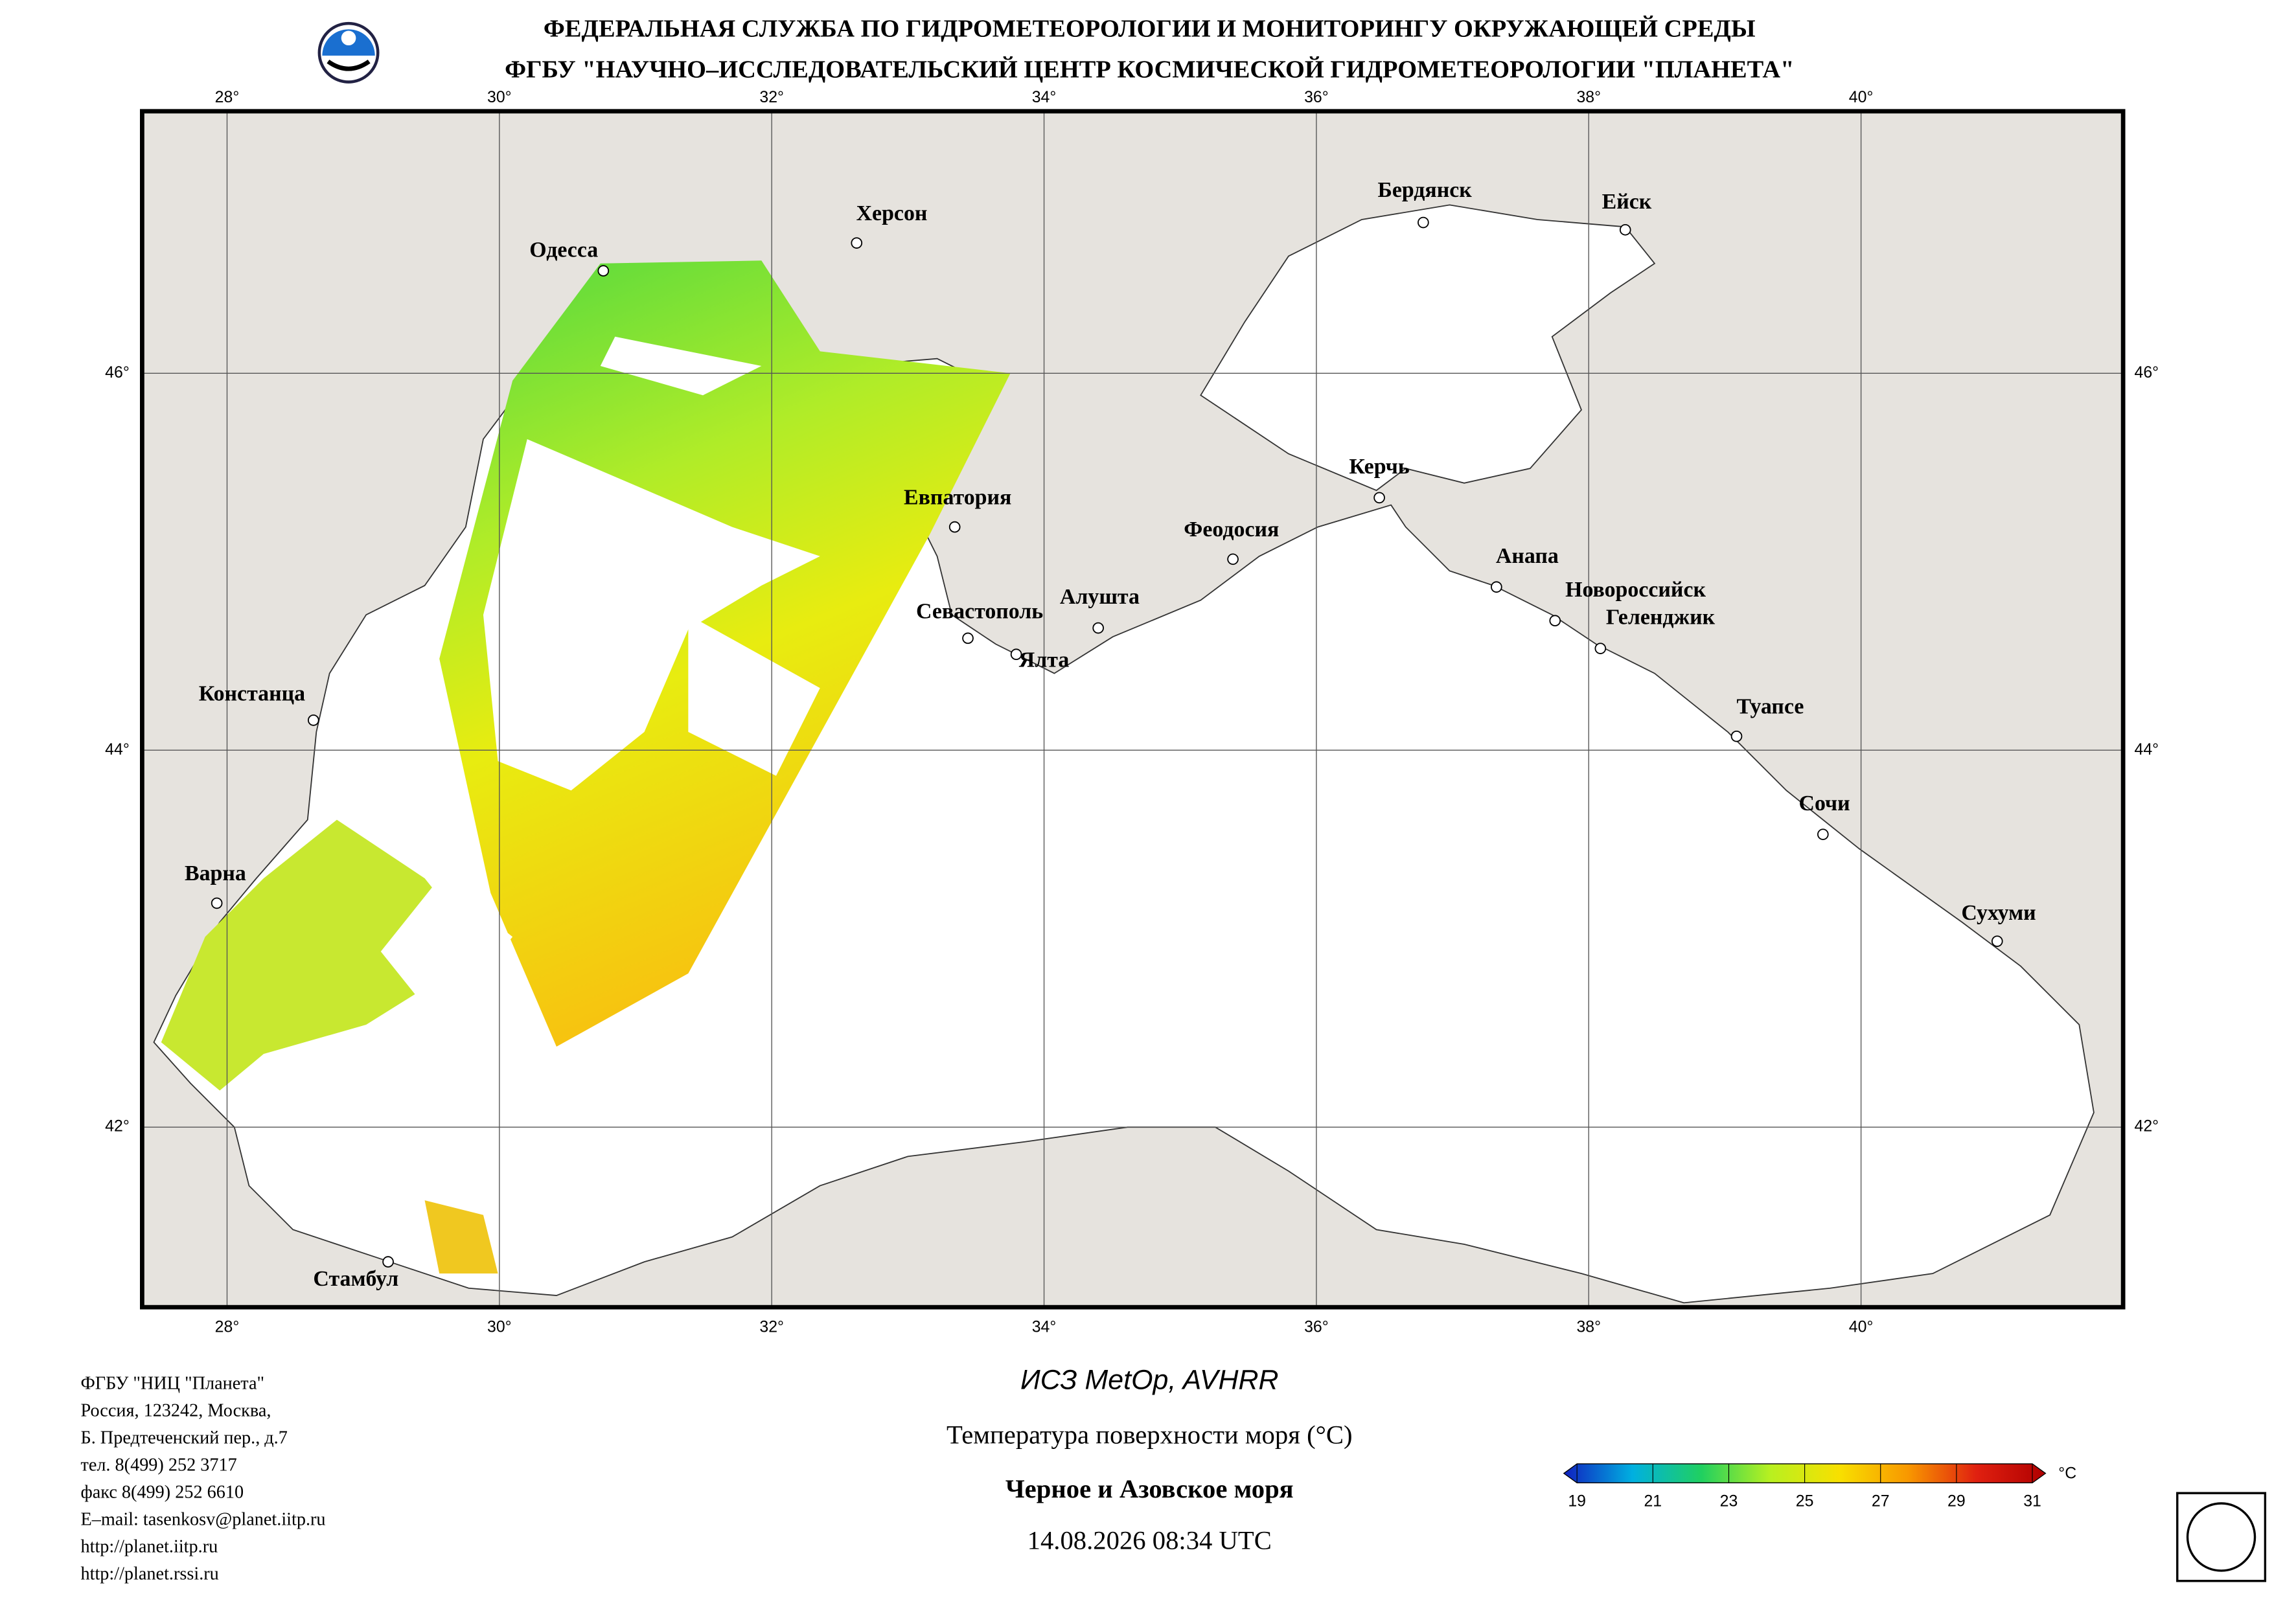 The width and height of the screenshot is (2296, 1607). What do you see at coordinates (1729, 1501) in the screenshot?
I see `colorbar-tick-label: 23` at bounding box center [1729, 1501].